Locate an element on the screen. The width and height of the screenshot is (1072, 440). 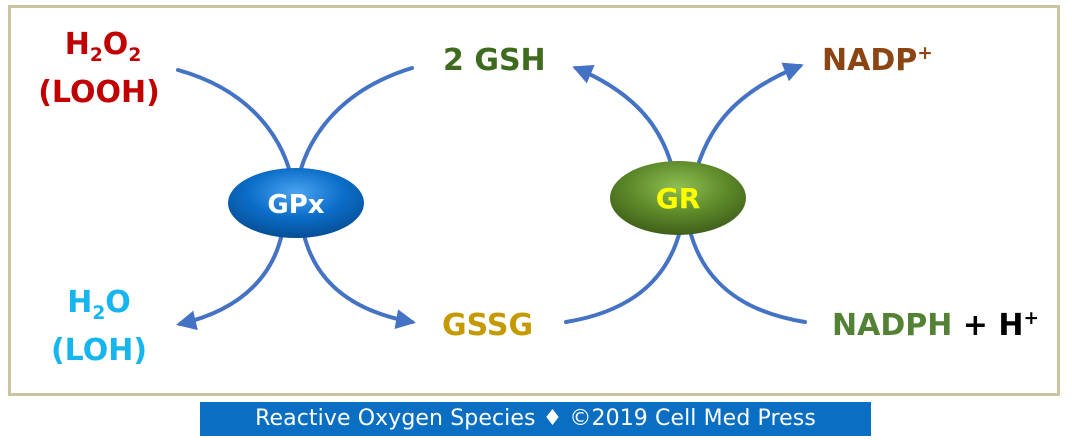
enzyme-gpx: GPx is located at coordinates (296, 203).